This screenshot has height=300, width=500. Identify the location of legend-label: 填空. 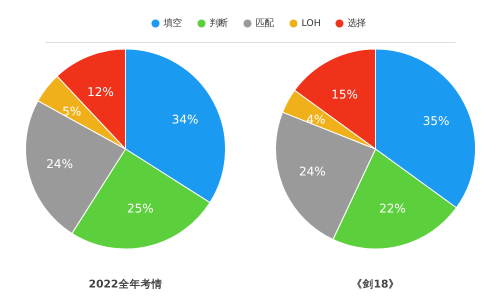
(172, 23).